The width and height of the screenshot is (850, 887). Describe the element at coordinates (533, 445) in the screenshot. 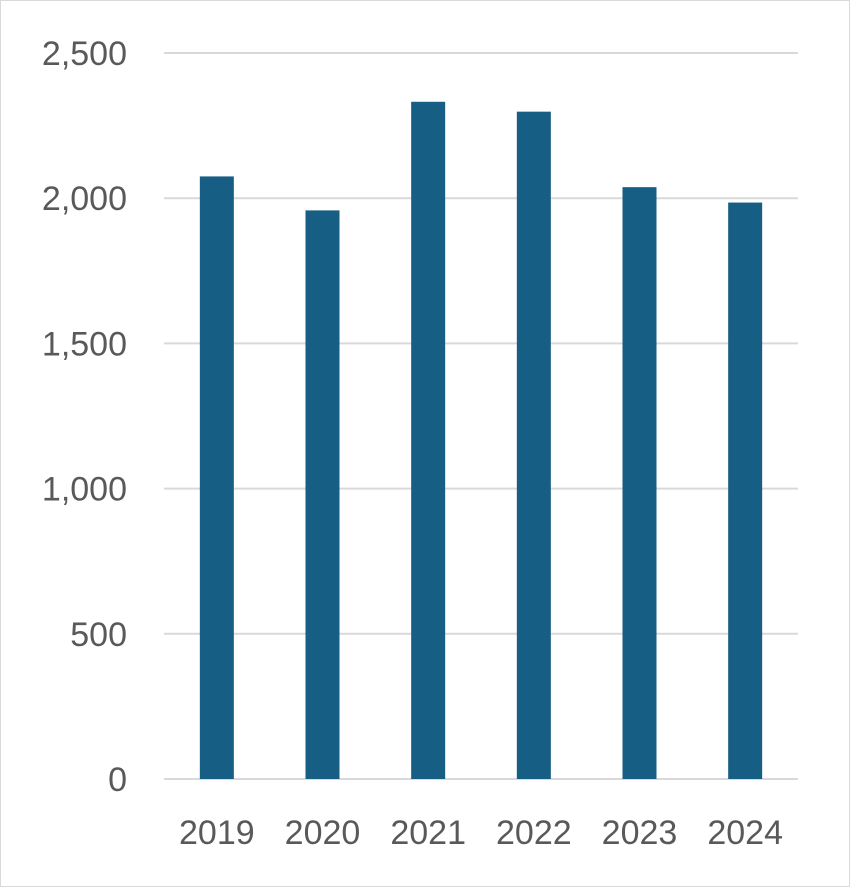

I see `bar-2022` at that location.